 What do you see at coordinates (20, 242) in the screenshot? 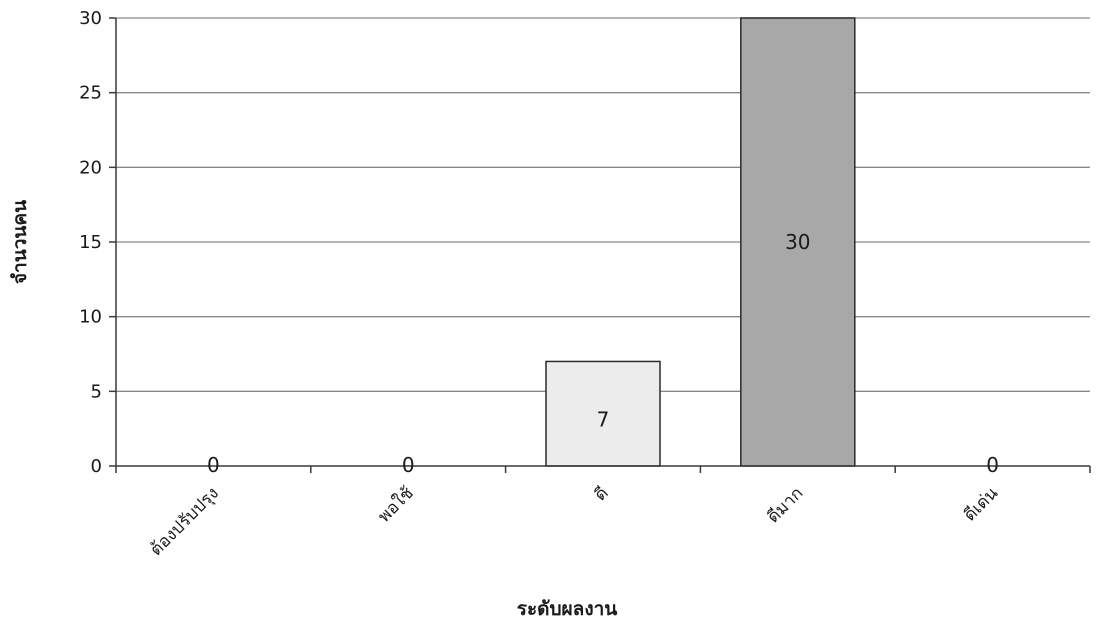
I see `y-axis-title: จำนวนคน` at bounding box center [20, 242].